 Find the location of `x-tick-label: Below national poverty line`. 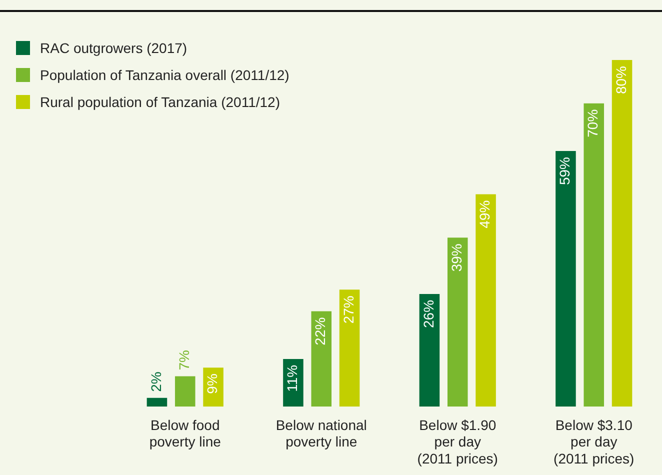

x-tick-label: Below national poverty line is located at coordinates (321, 433).